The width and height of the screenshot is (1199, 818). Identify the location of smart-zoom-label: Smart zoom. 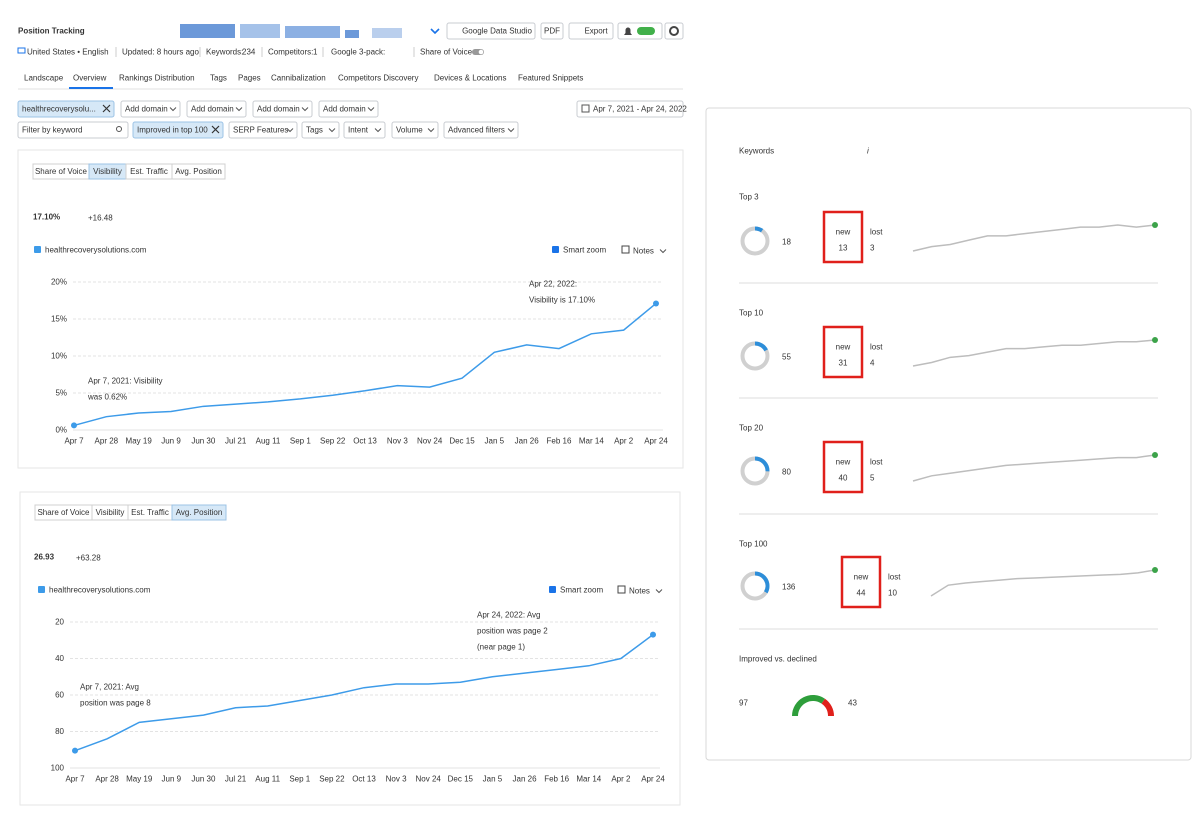
(581, 590).